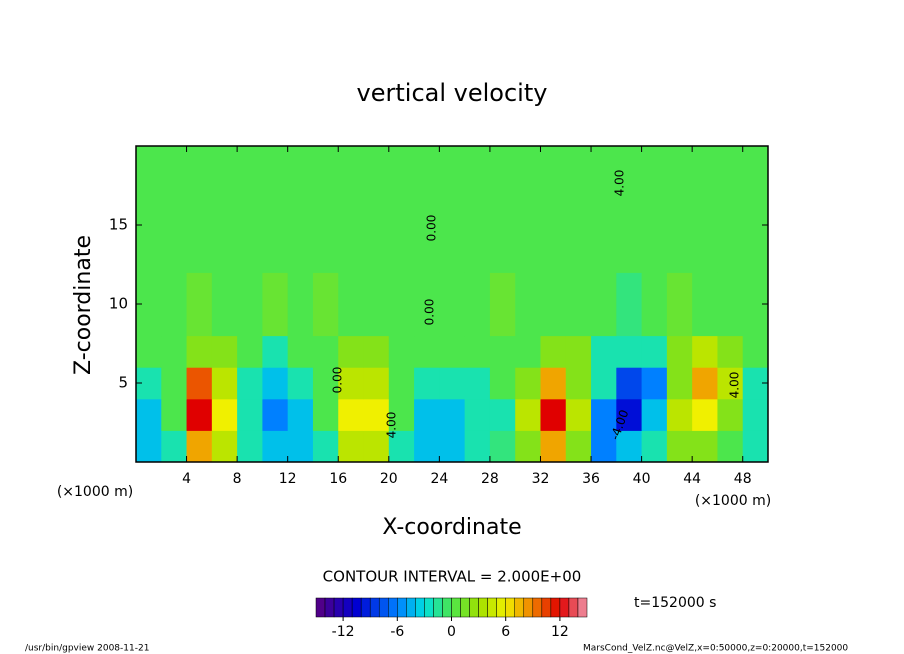  Describe the element at coordinates (118, 225) in the screenshot. I see `y-tick-label: 15` at that location.